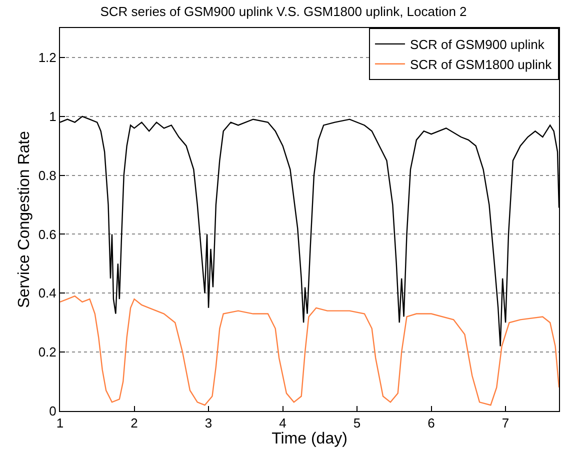  What do you see at coordinates (208, 423) in the screenshot?
I see `x-tick-label: 3` at bounding box center [208, 423].